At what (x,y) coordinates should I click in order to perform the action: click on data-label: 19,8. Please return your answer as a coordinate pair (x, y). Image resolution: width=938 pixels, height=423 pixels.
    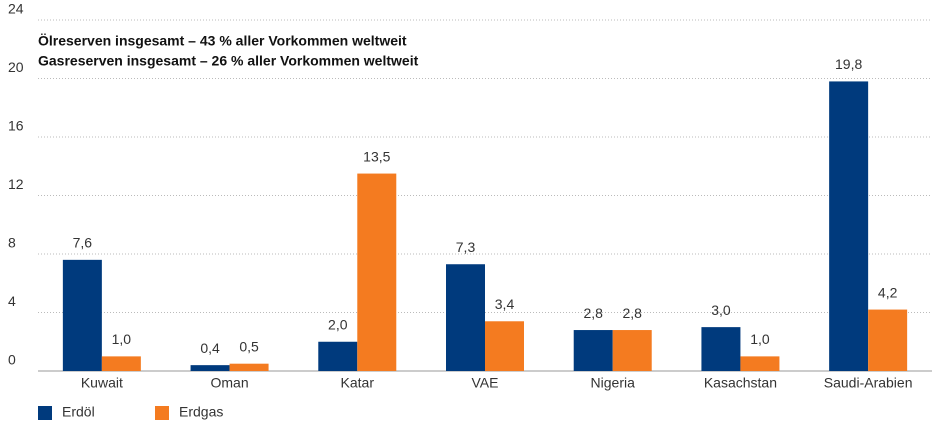
    Looking at the image, I should click on (848, 64).